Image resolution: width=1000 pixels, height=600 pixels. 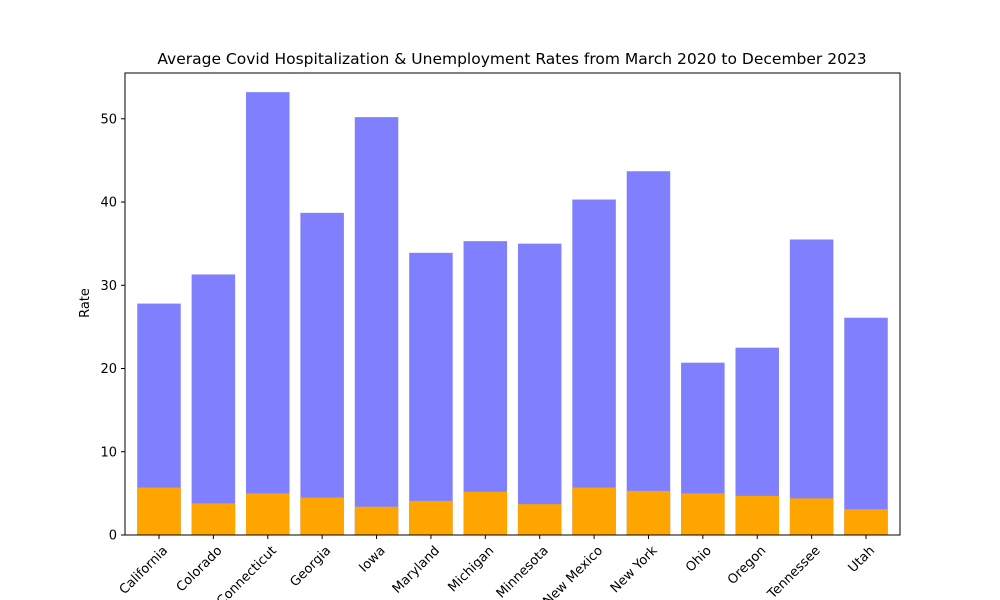 What do you see at coordinates (85, 303) in the screenshot?
I see `y-axis-label: Rate` at bounding box center [85, 303].